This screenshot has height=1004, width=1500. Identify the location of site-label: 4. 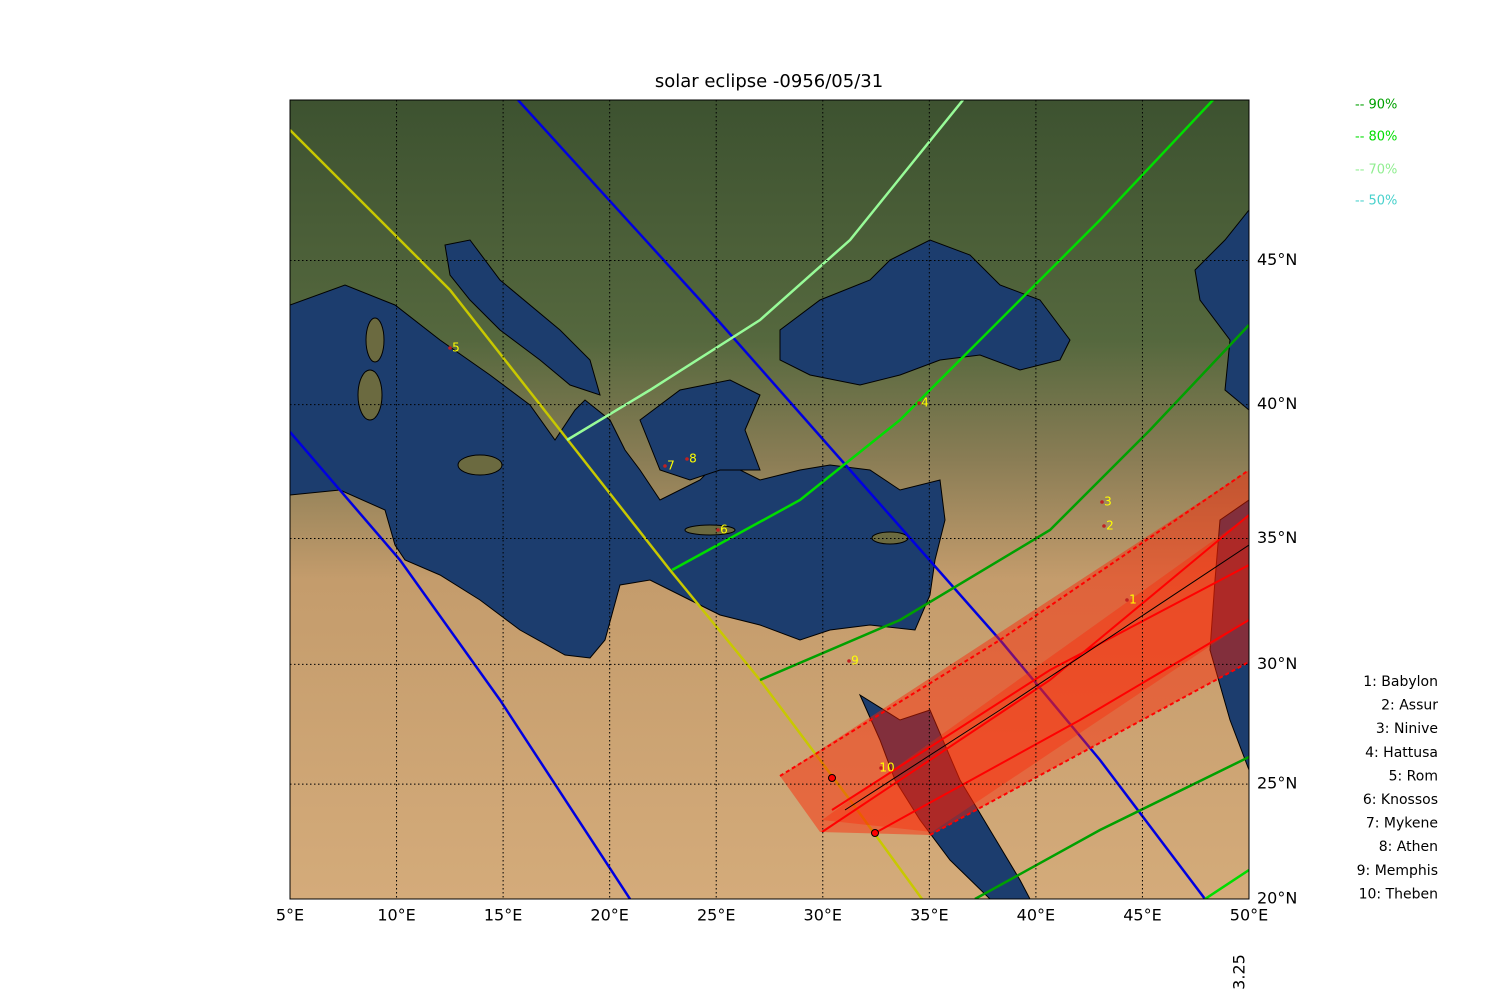
(925, 403).